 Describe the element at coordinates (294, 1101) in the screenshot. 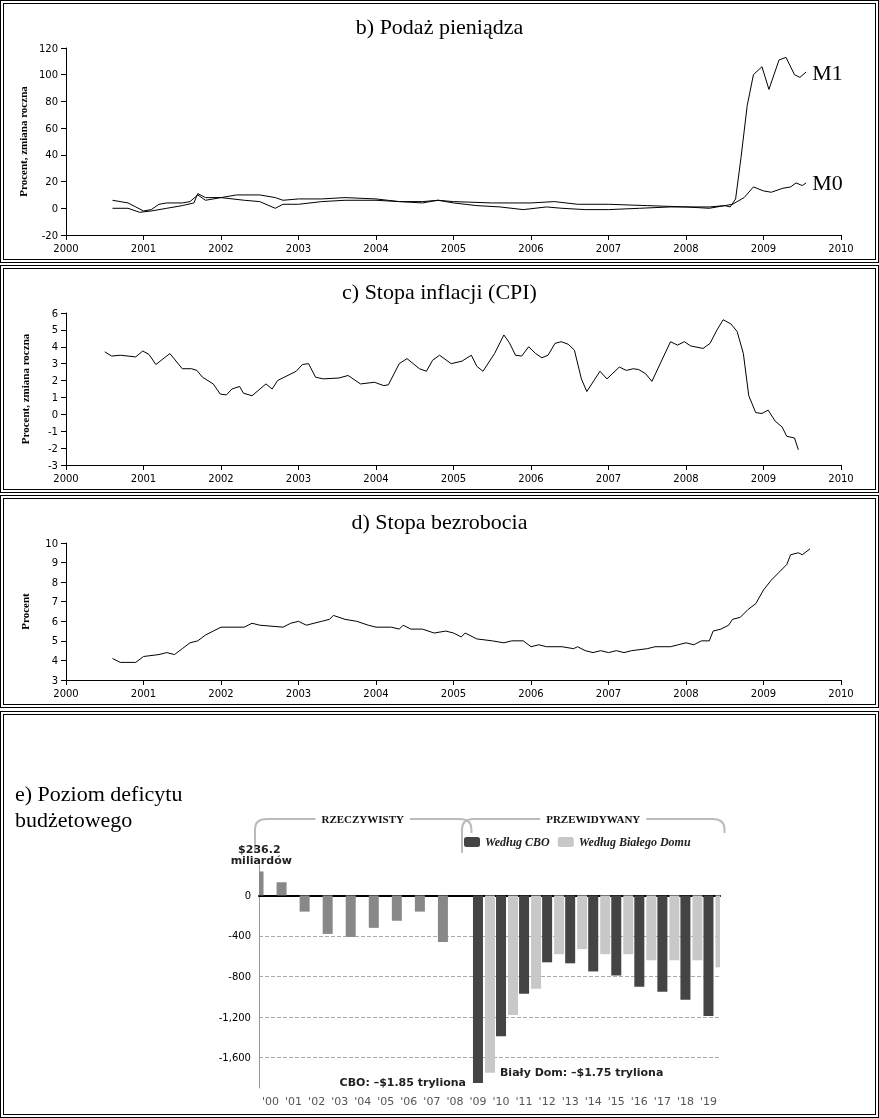

I see `x-tick-label: '01` at that location.